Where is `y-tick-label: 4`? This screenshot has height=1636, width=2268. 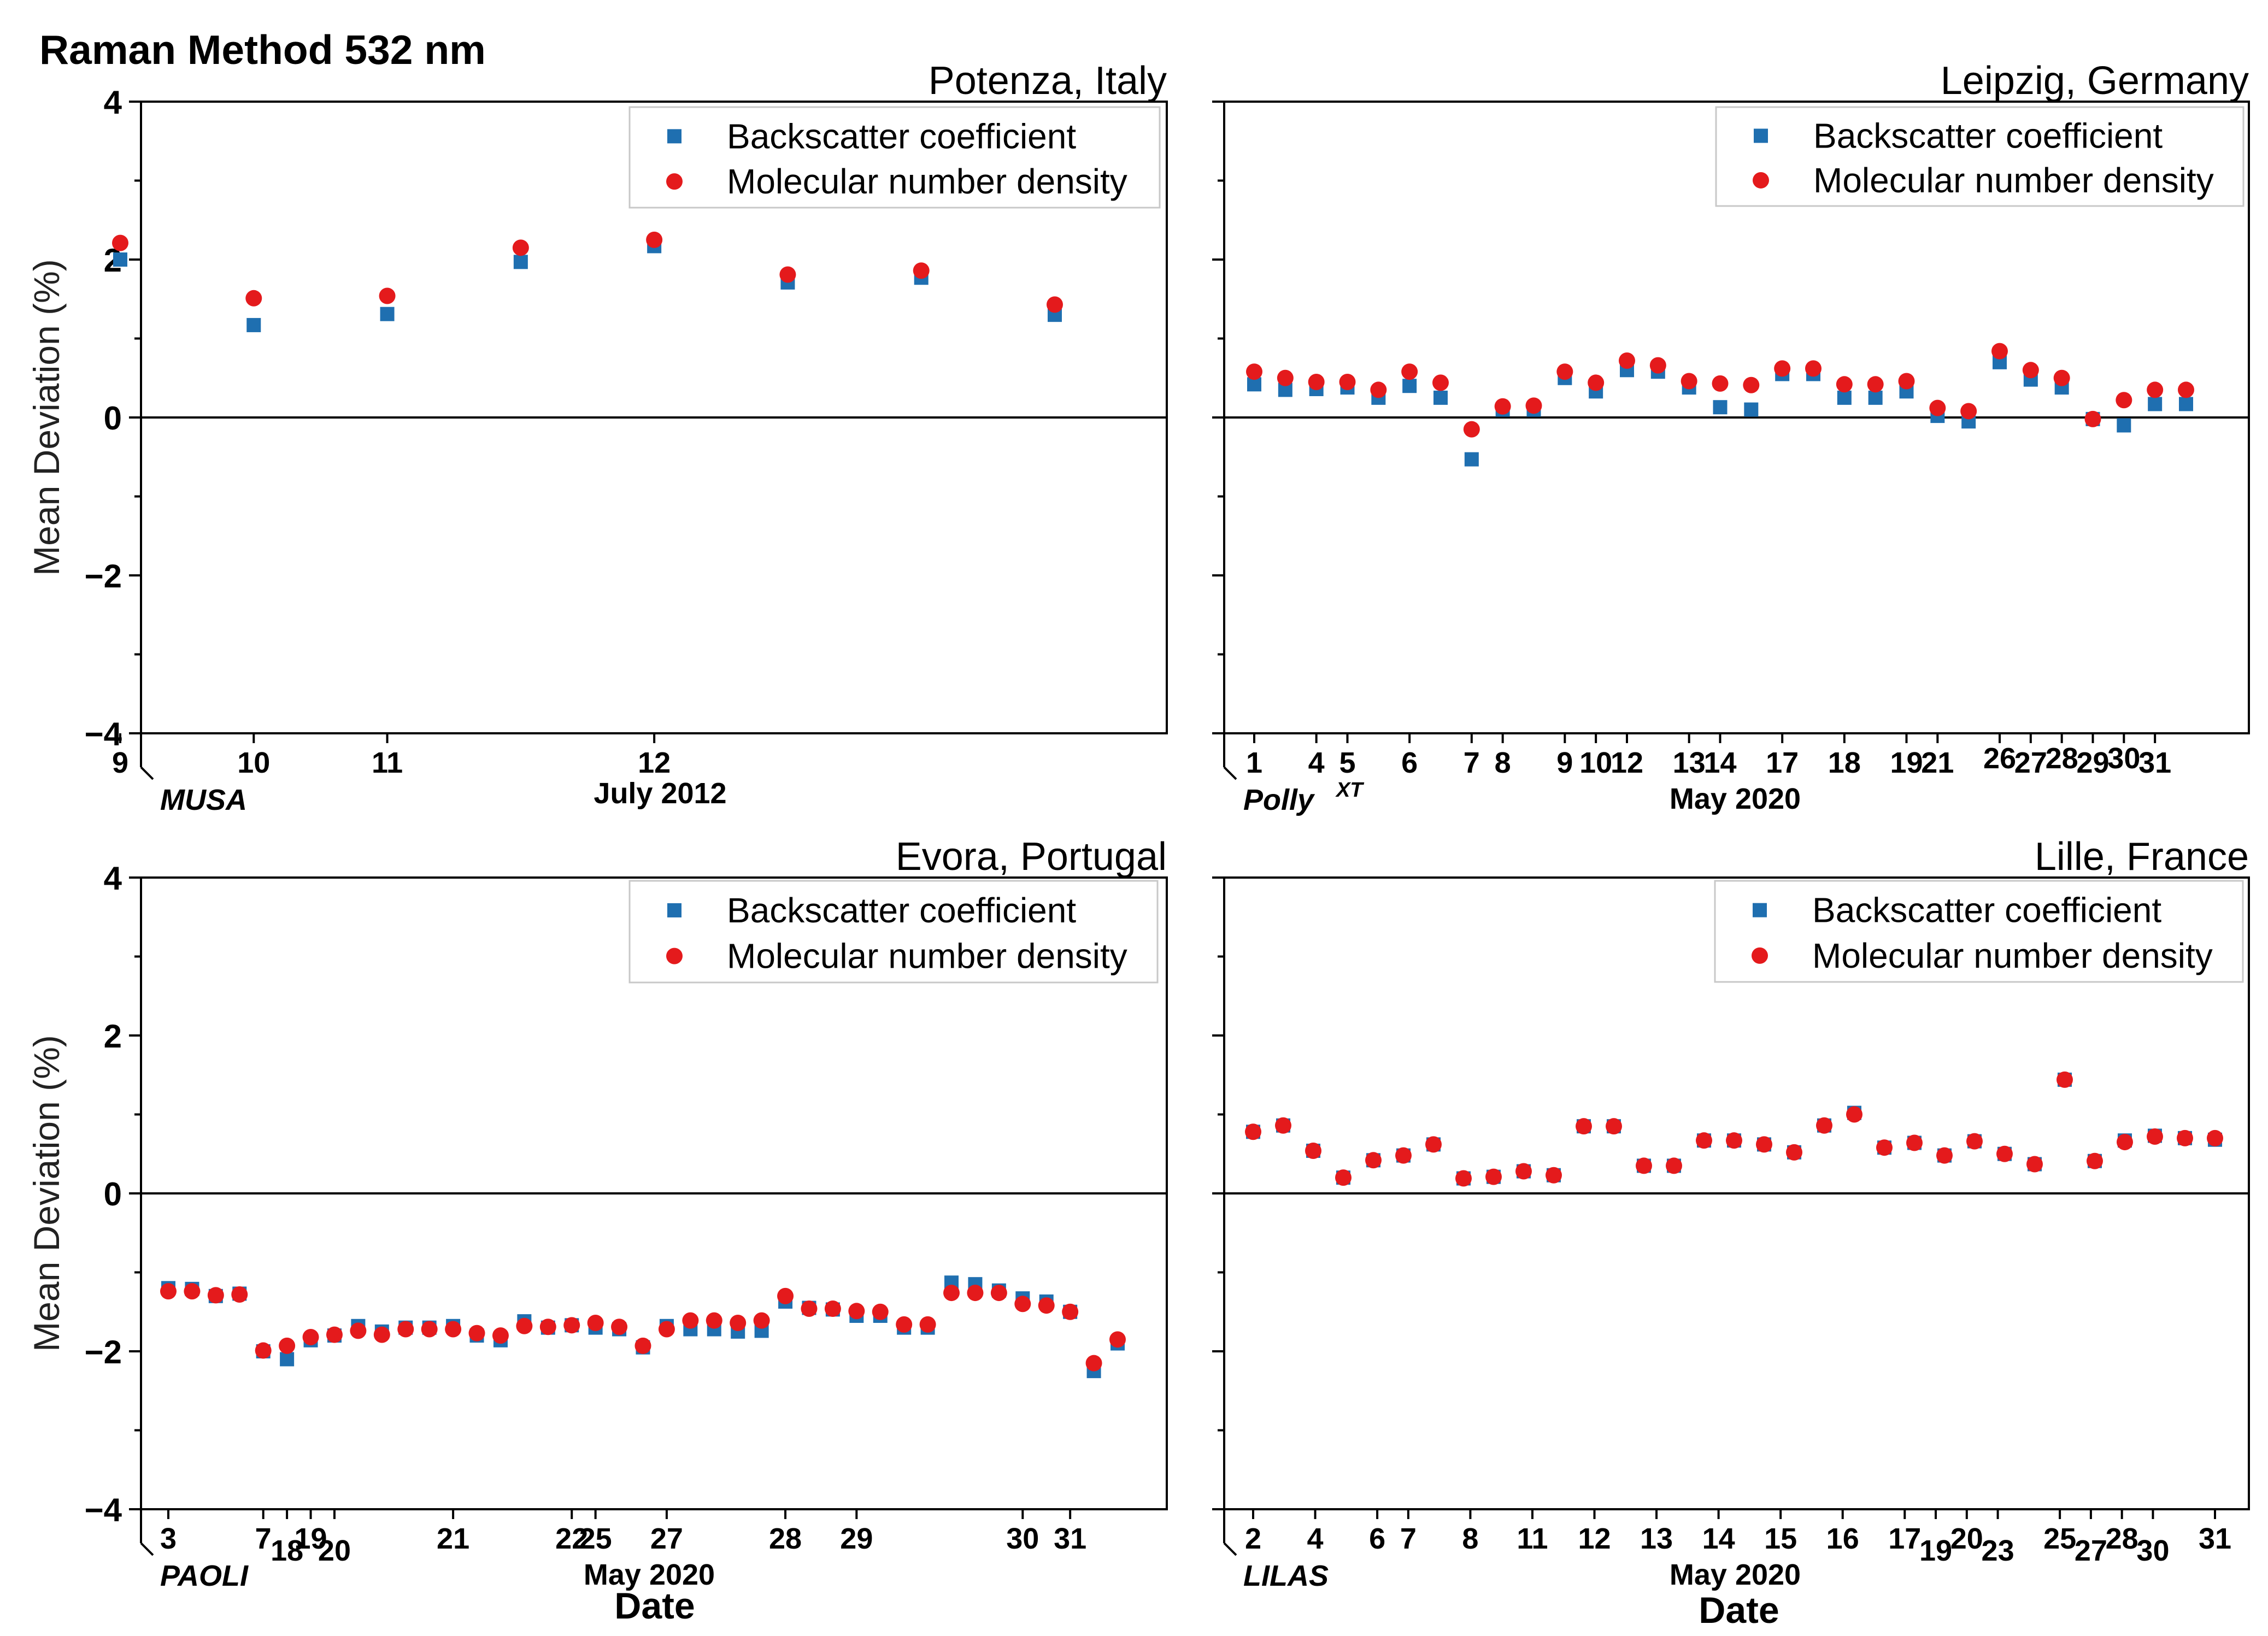
y-tick-label: 4 is located at coordinates (113, 102).